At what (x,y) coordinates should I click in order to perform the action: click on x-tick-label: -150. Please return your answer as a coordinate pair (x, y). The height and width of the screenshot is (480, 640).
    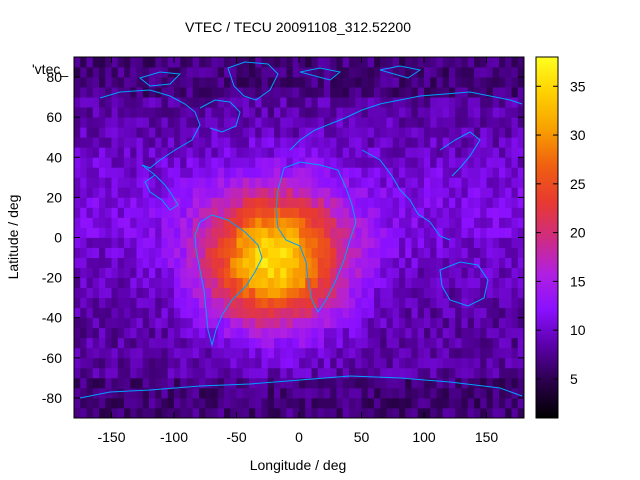
    Looking at the image, I should click on (111, 437).